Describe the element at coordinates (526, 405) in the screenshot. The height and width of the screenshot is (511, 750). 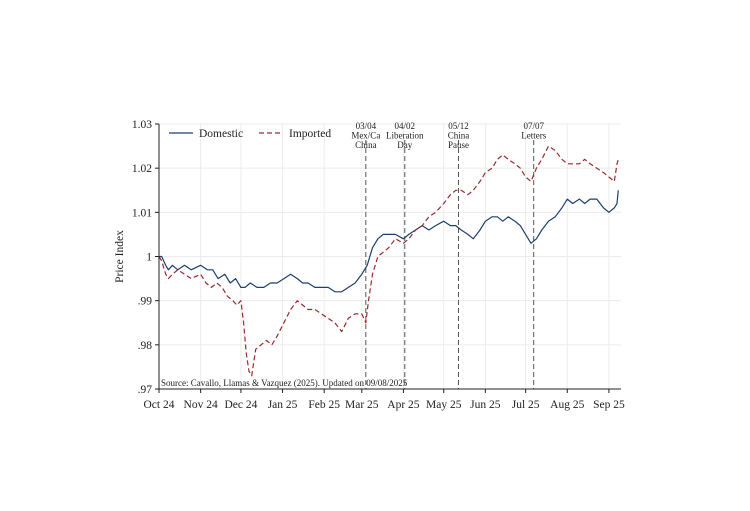
I see `x-tick-label: Jul 25` at that location.